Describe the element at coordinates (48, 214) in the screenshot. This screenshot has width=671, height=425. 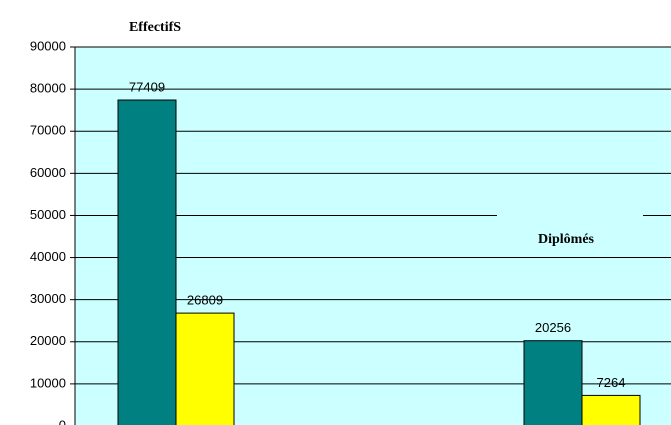
I see `y-tick-label: 50000` at that location.